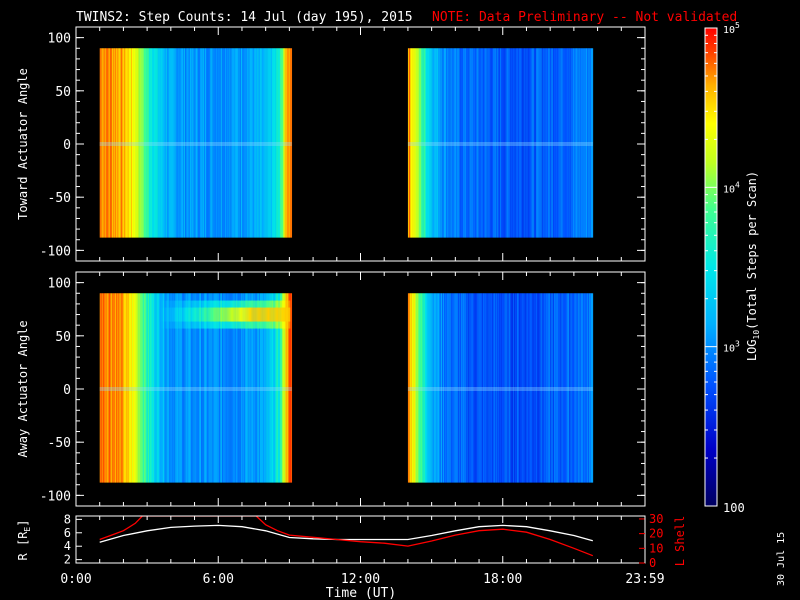  What do you see at coordinates (500, 389) in the screenshot?
I see `zero-angle-band` at bounding box center [500, 389].